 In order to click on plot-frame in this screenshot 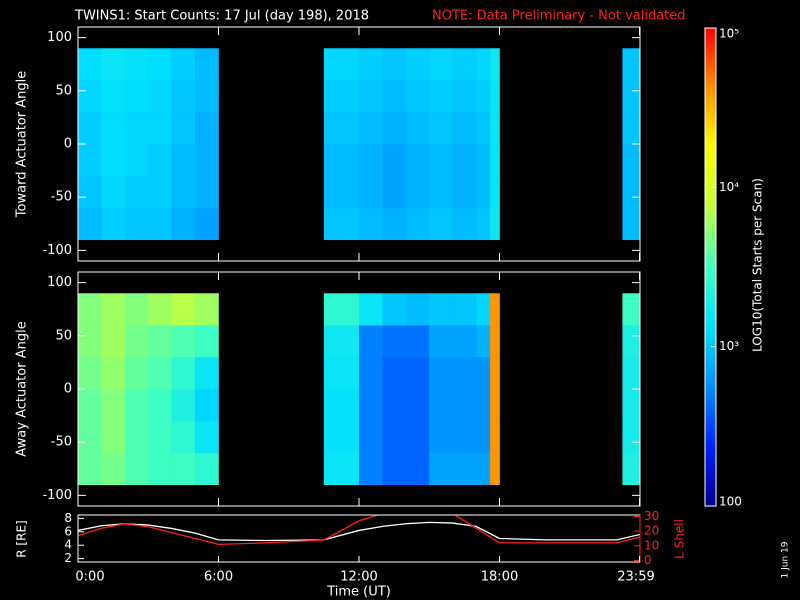, I will do `click(359, 538)`.